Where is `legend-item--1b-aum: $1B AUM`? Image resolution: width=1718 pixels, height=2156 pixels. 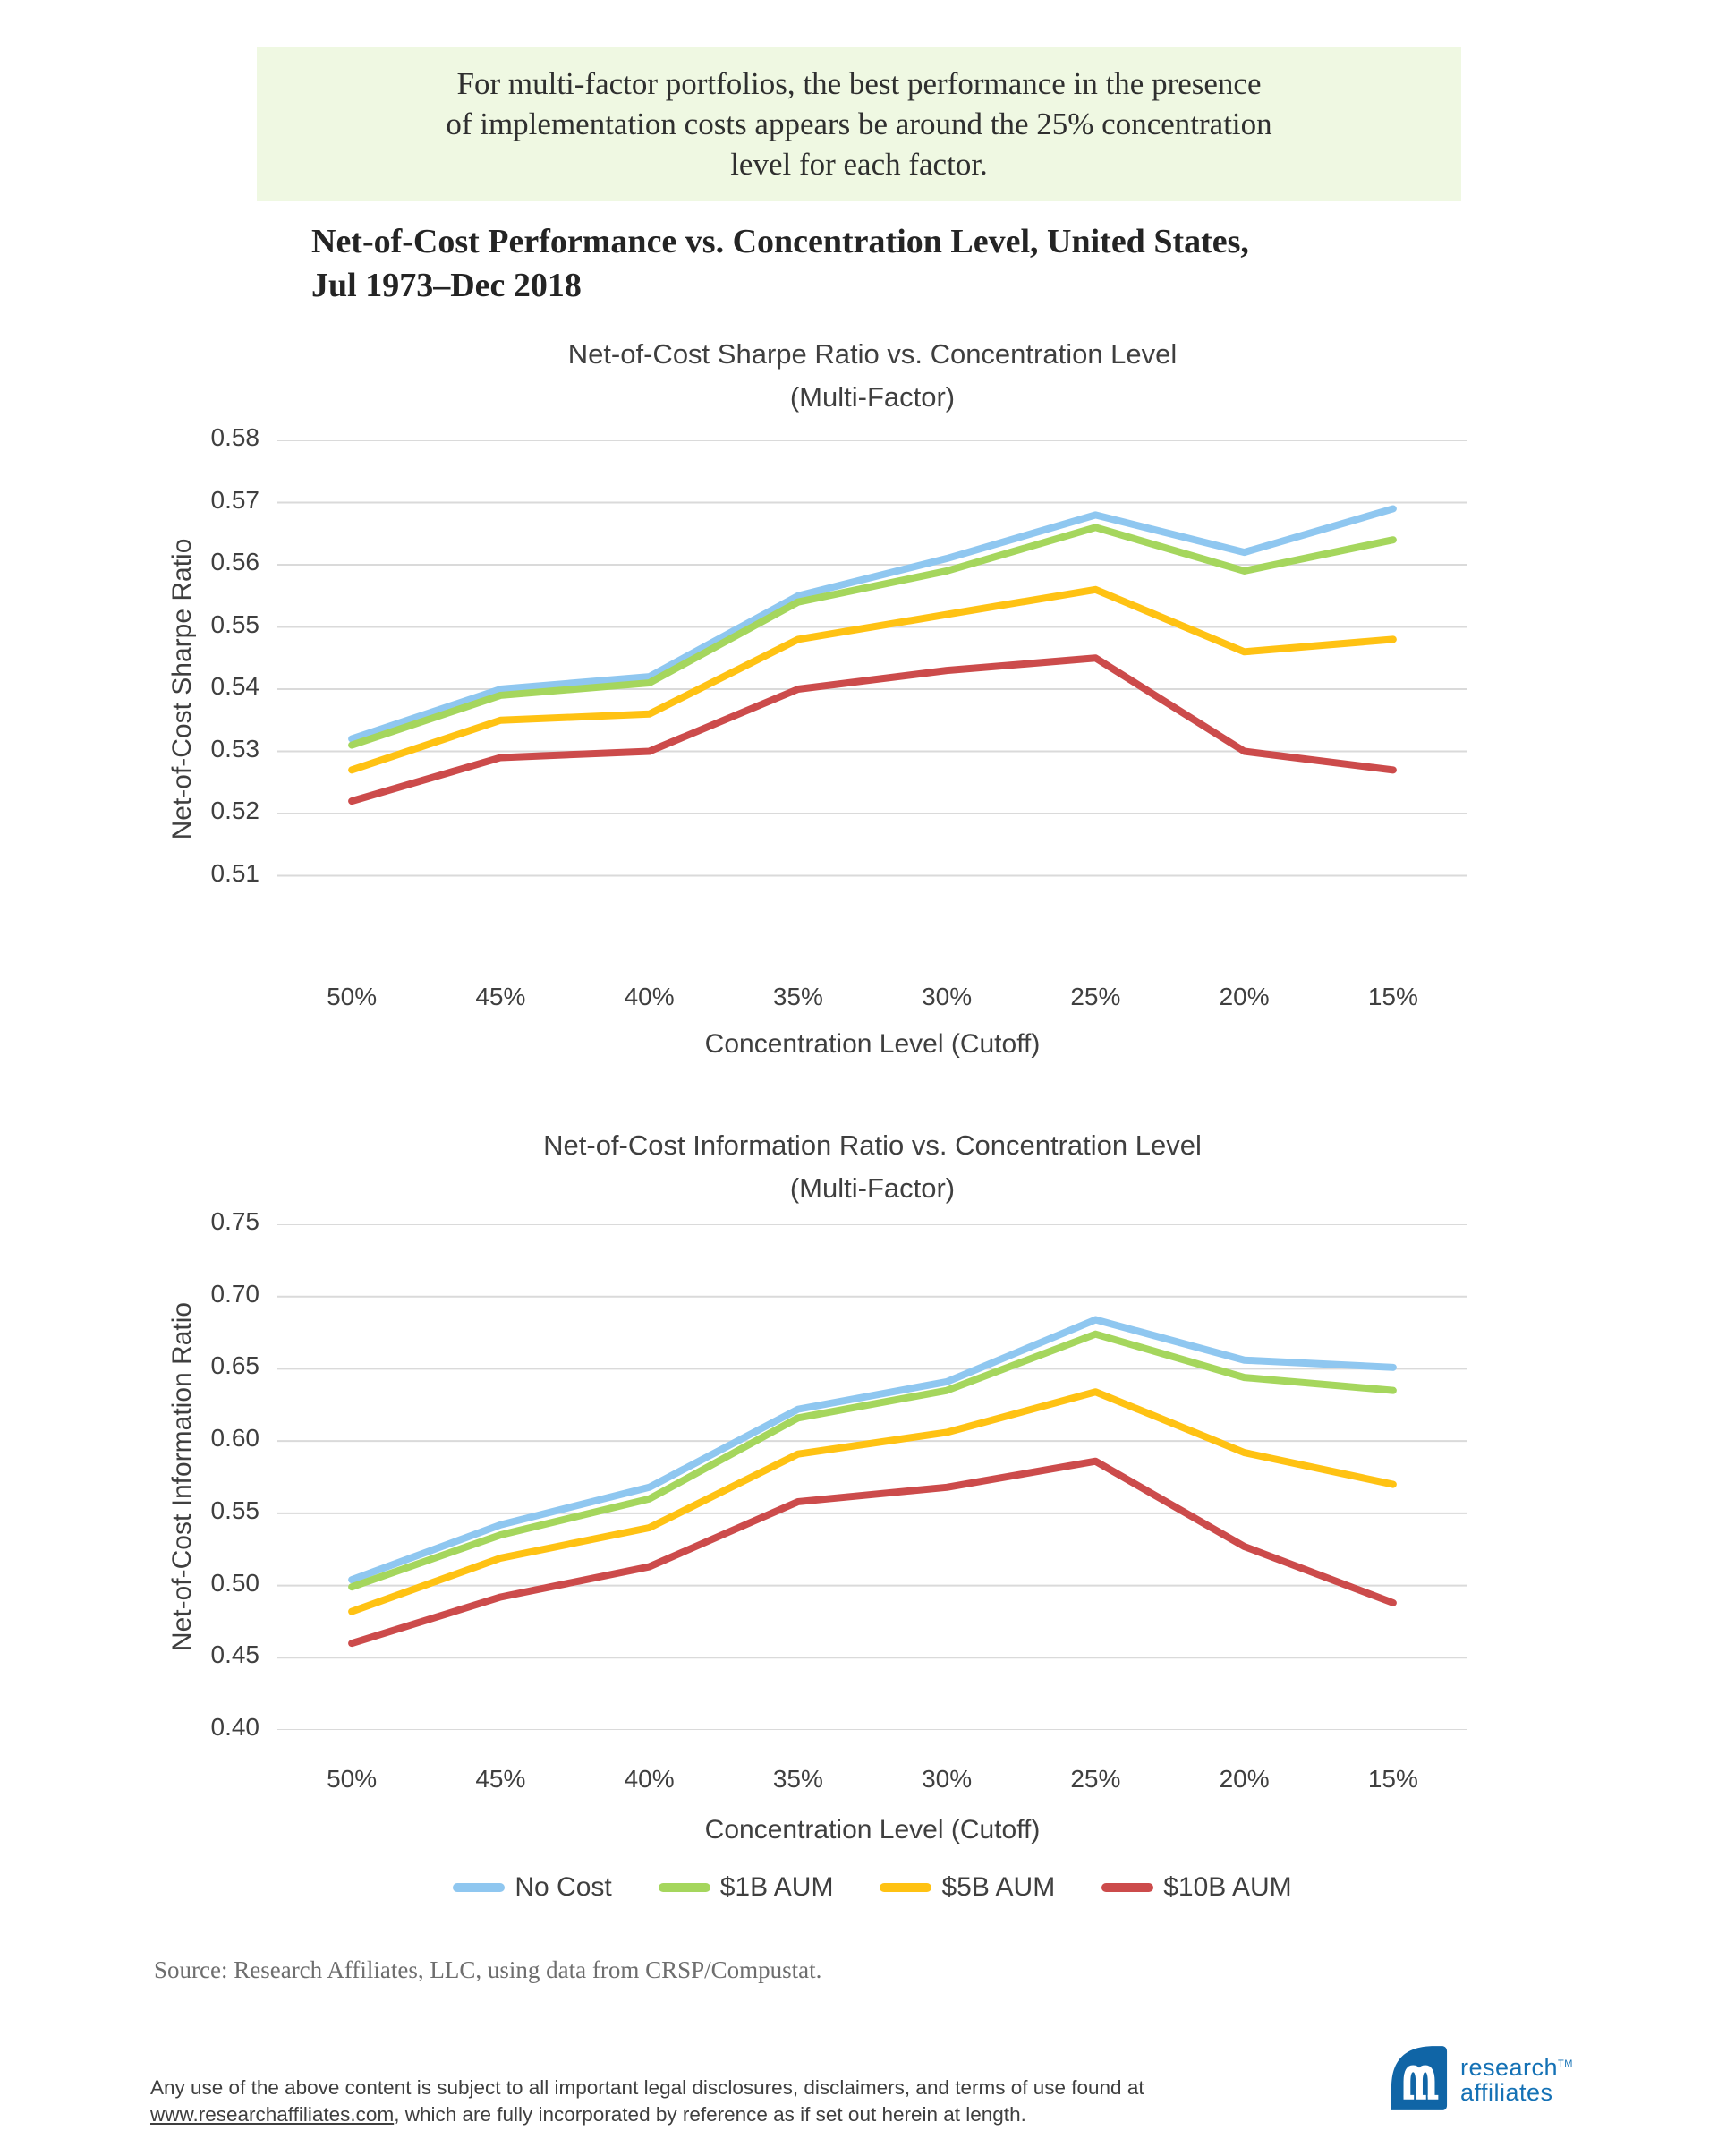 legend-item--1b-aum: $1B AUM is located at coordinates (746, 1887).